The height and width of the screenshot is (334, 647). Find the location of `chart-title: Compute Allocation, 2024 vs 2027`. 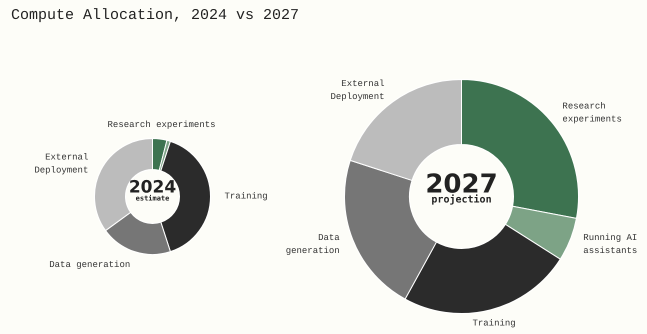

chart-title: Compute Allocation, 2024 vs 2027 is located at coordinates (155, 16).